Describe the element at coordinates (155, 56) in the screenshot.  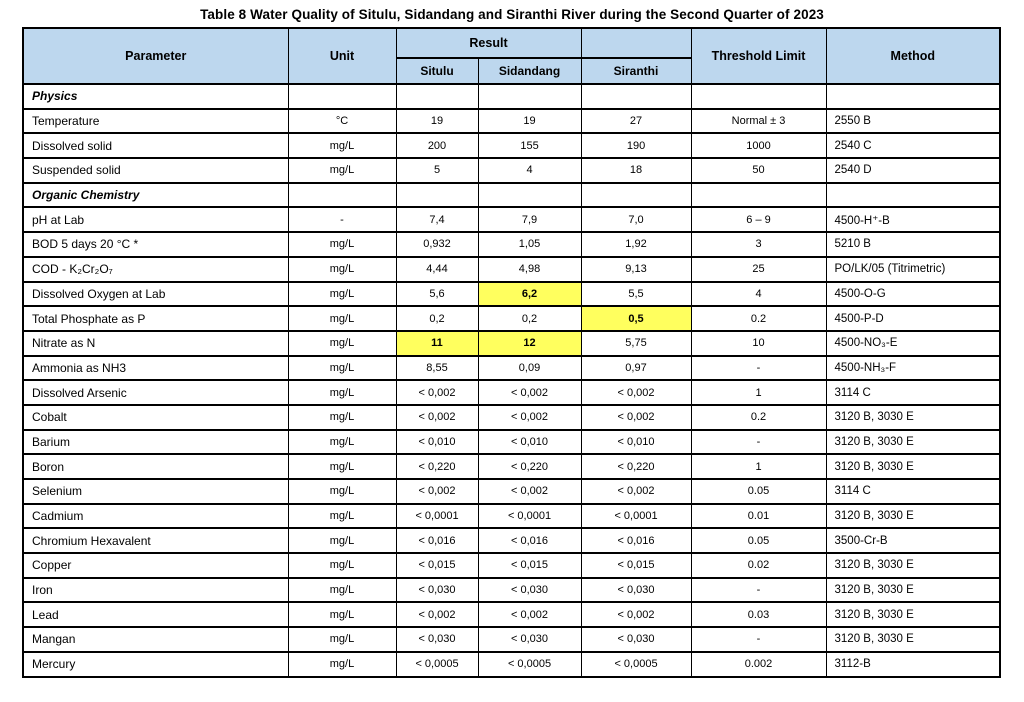
I see `header-parameter: Parameter` at that location.